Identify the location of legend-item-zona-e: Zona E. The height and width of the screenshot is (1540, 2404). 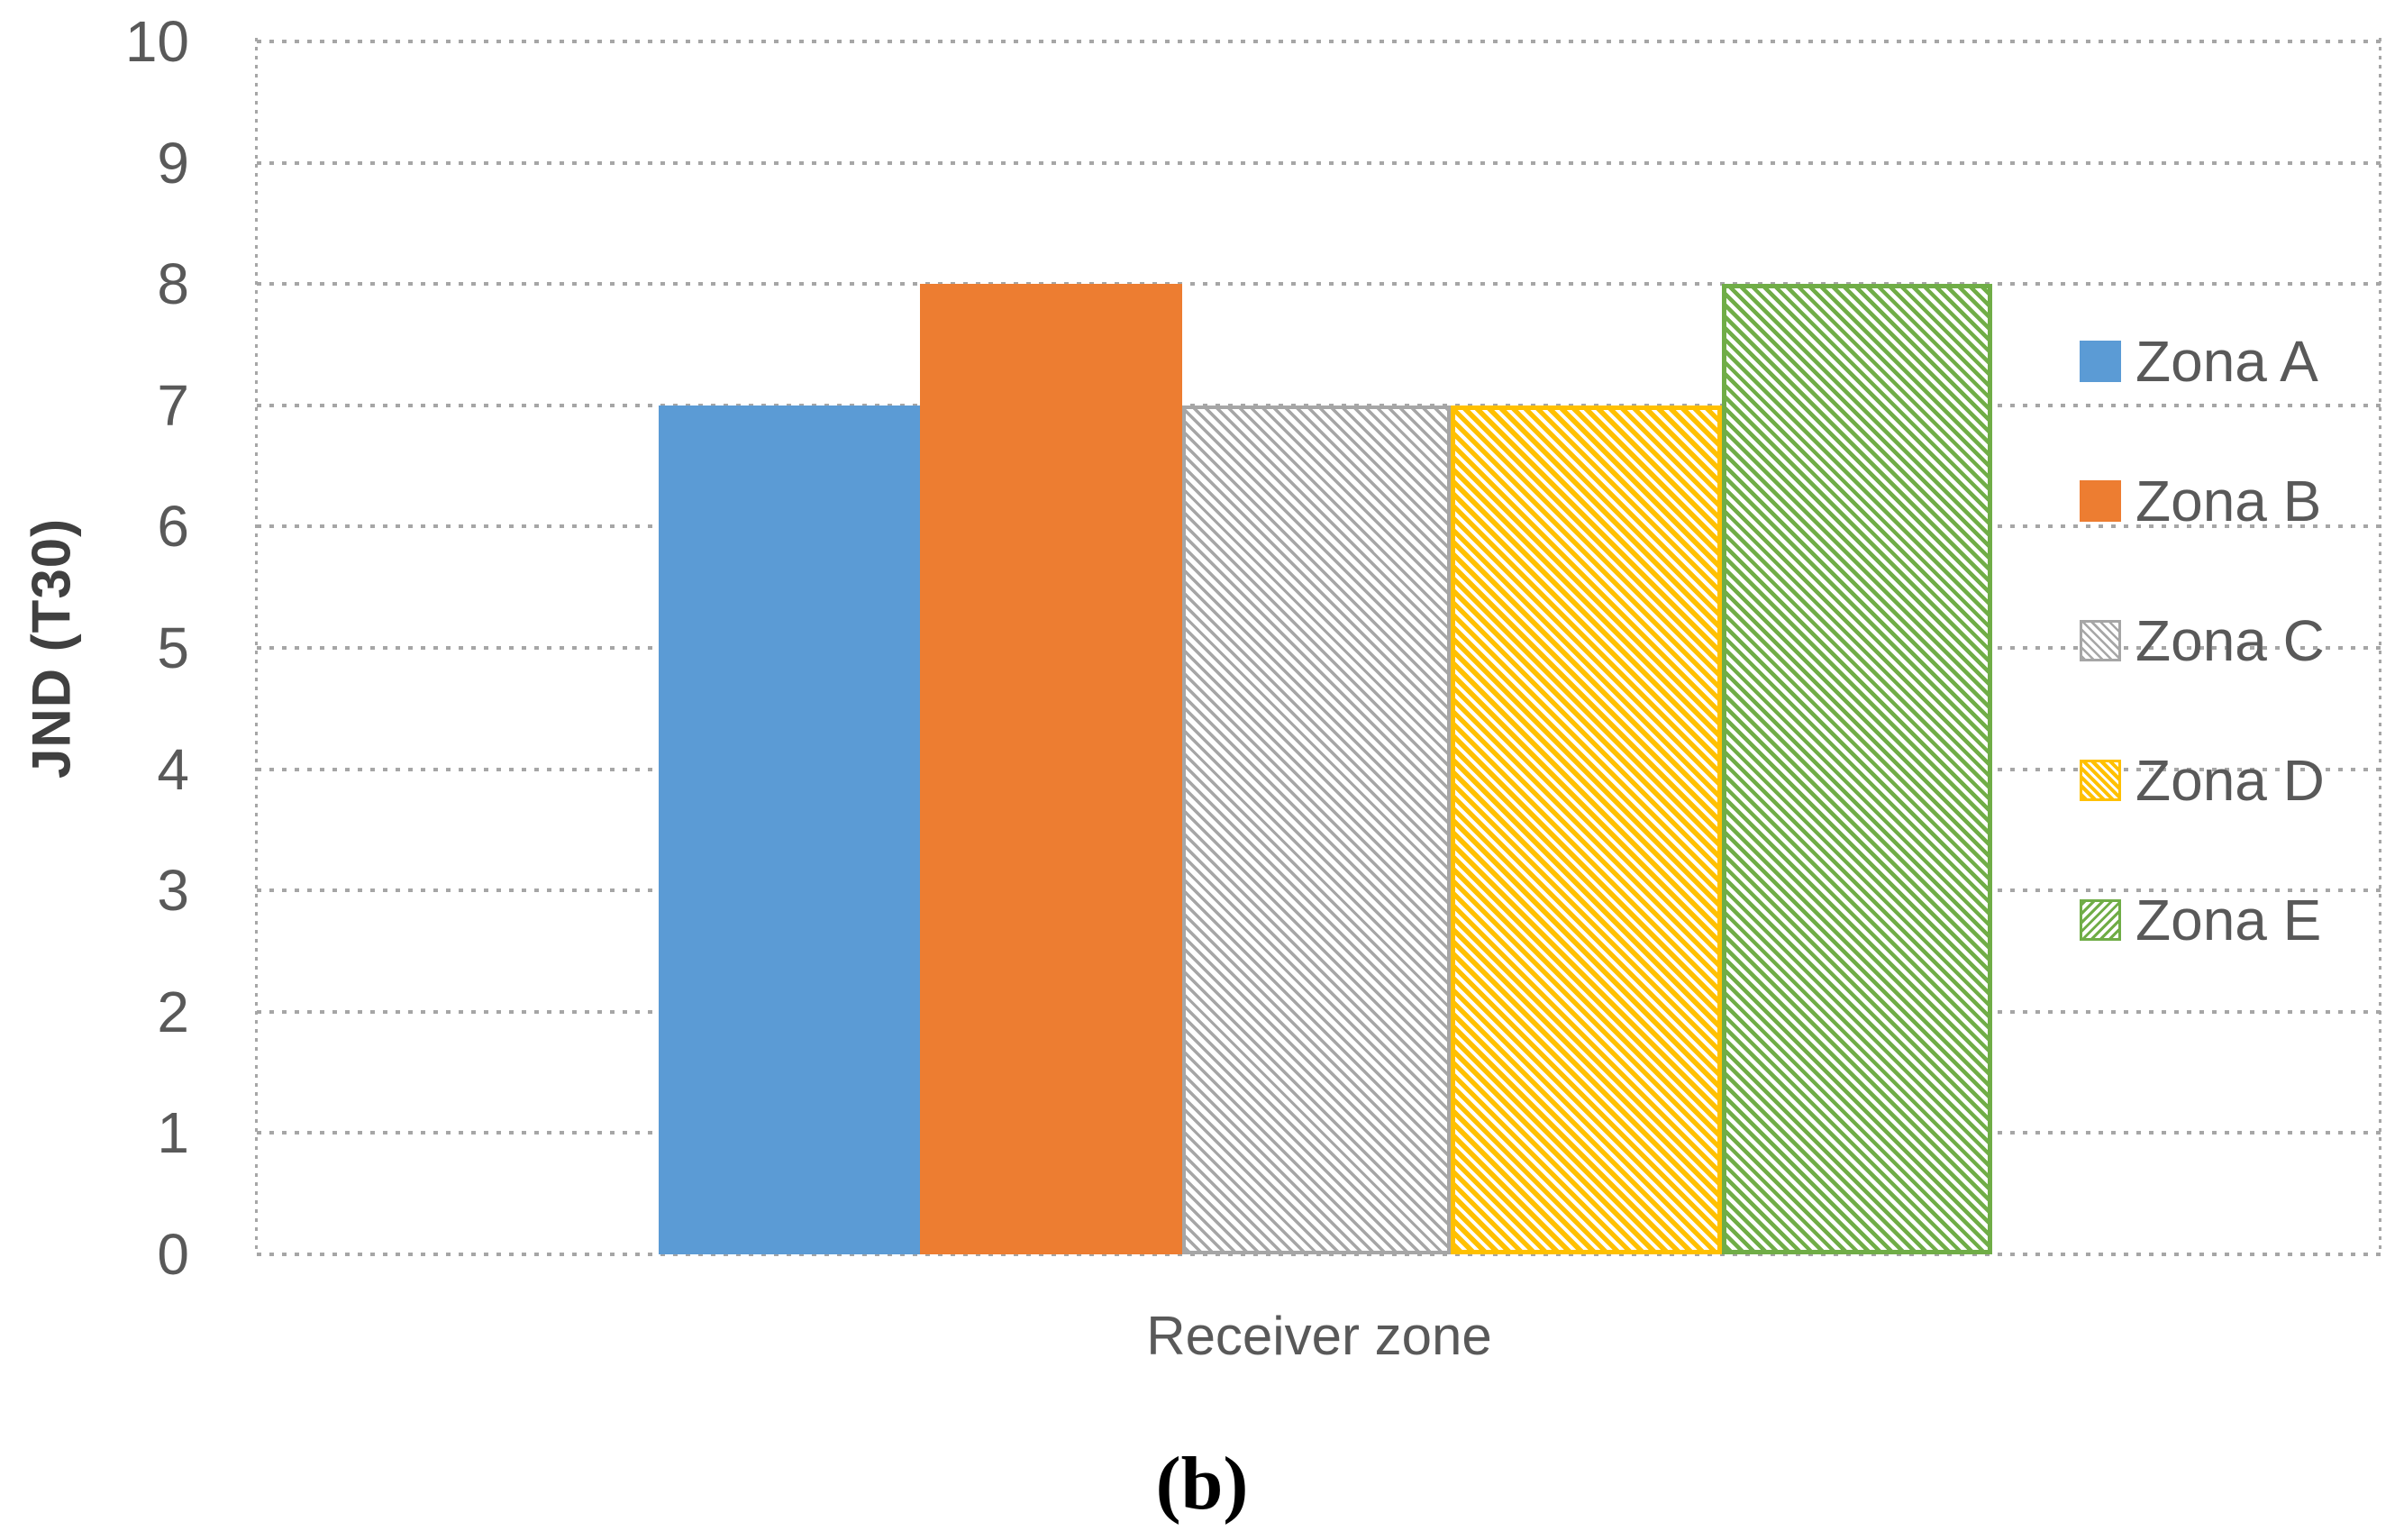
(2202, 920).